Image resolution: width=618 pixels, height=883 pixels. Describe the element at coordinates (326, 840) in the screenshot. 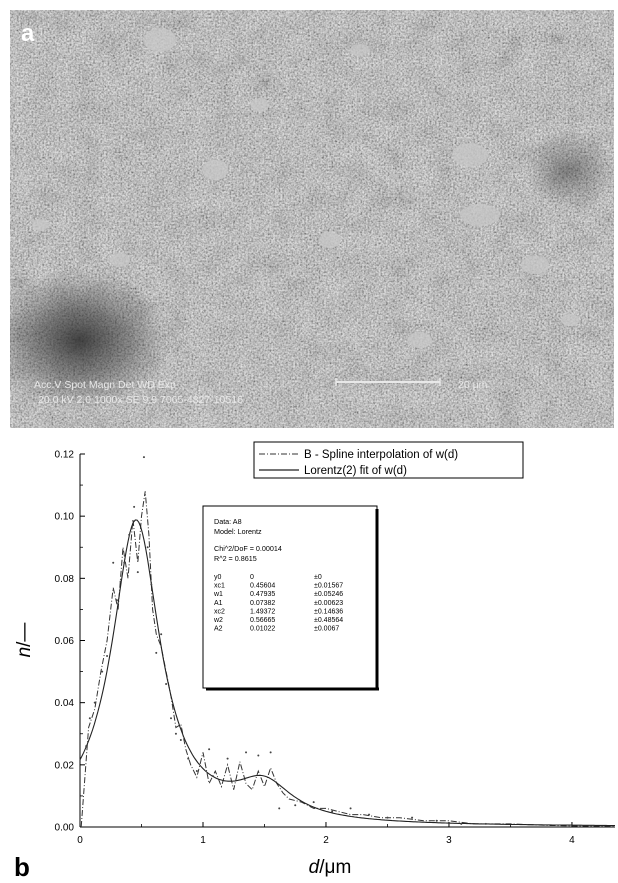

I see `x-tick-label: 2` at that location.